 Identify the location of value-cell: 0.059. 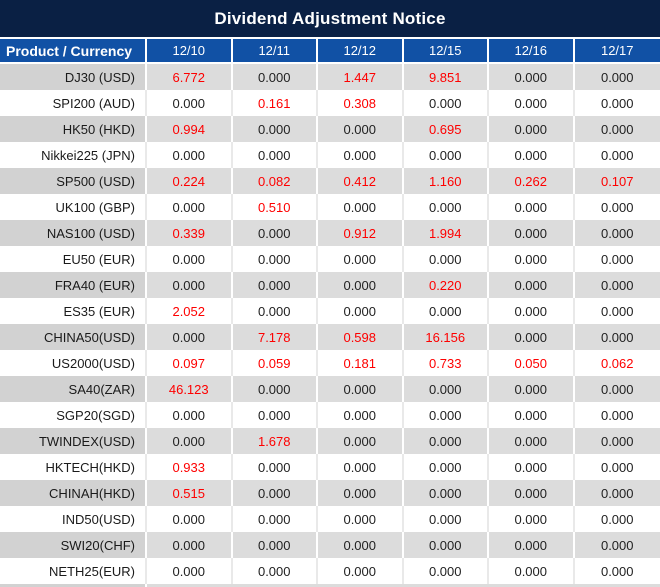
(275, 363).